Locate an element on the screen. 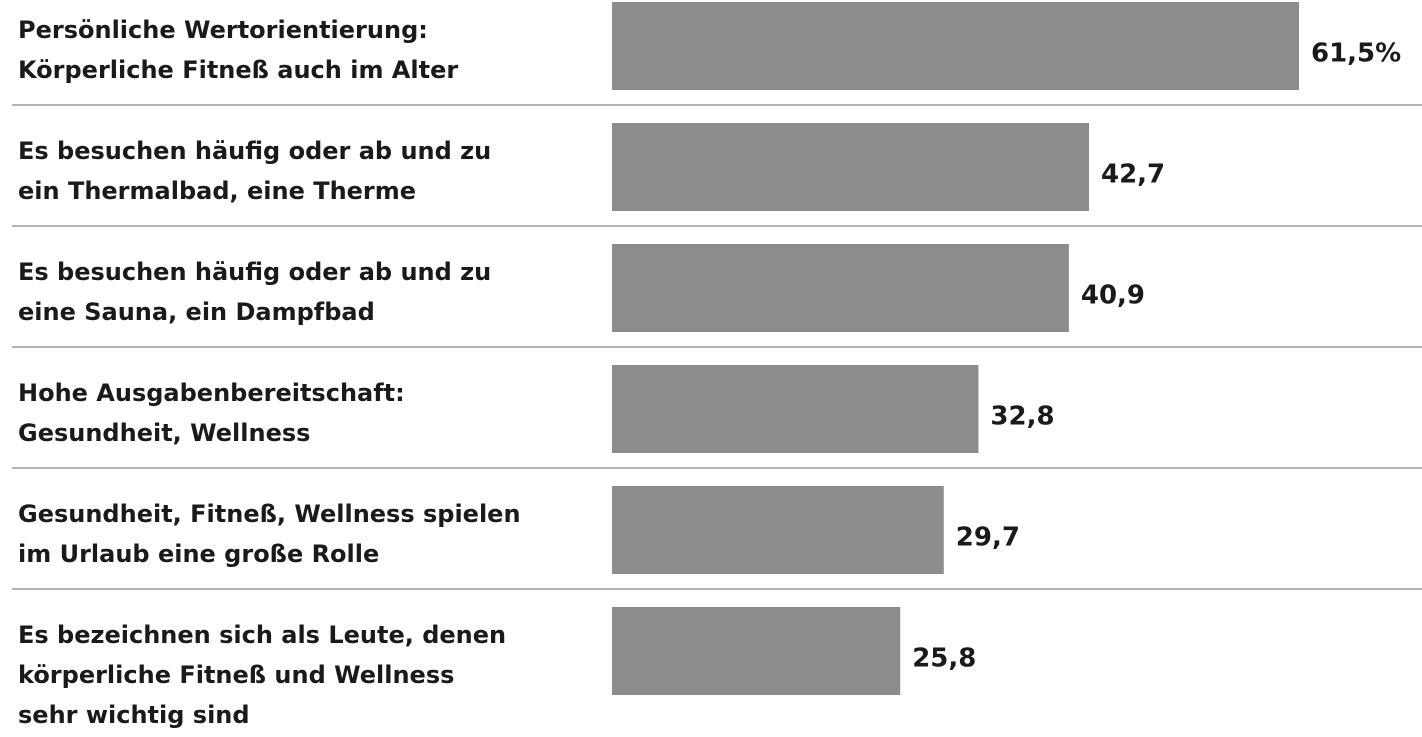 This screenshot has height=737, width=1422. category-label: Gesundheit, Fitneß, Wellness spielen is located at coordinates (269, 514).